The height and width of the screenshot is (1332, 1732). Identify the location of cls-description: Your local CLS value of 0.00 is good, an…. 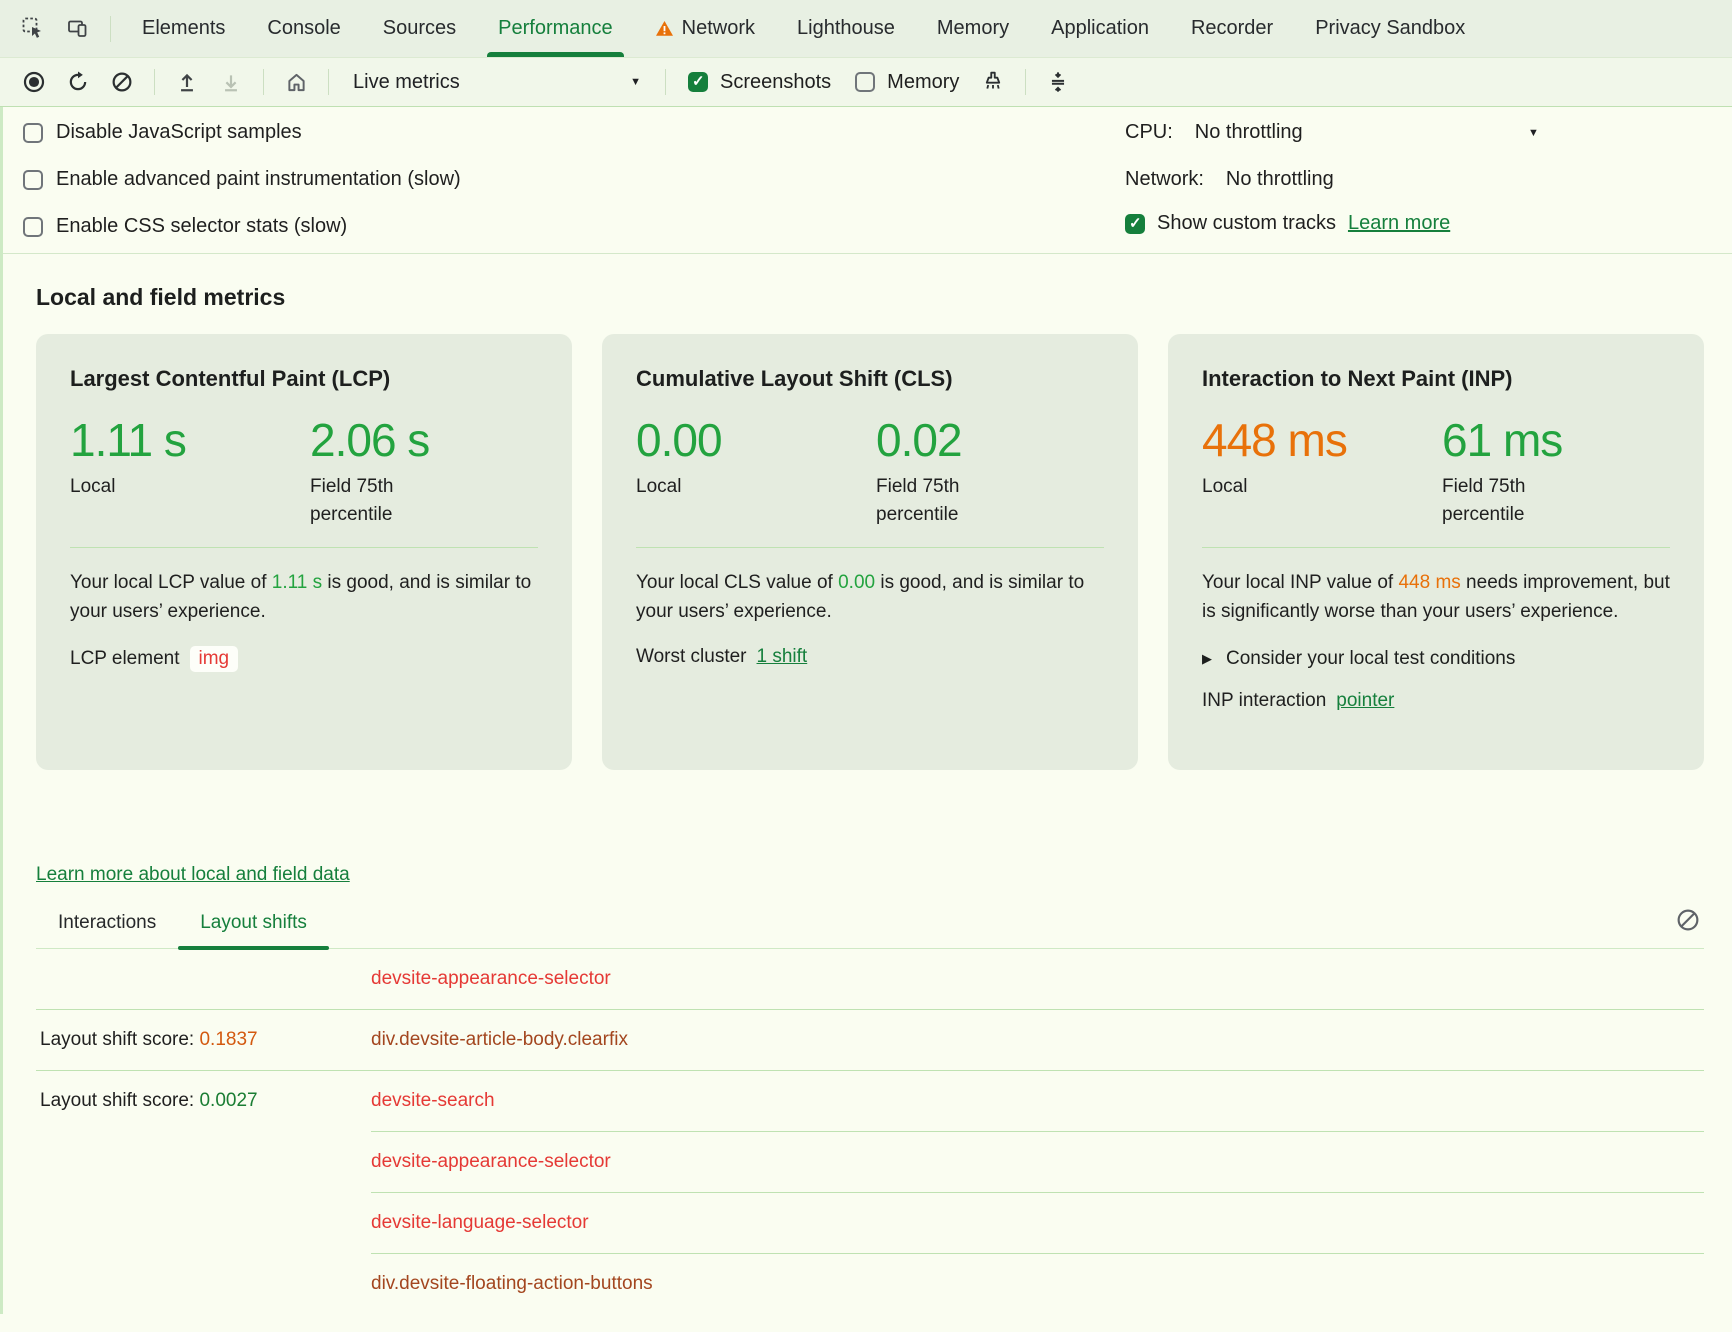
(860, 597).